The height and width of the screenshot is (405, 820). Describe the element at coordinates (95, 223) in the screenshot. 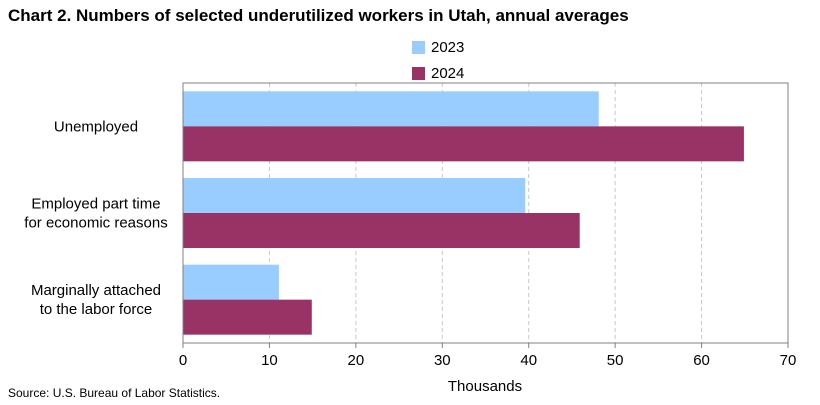

I see `category-label: for economic reasons` at that location.